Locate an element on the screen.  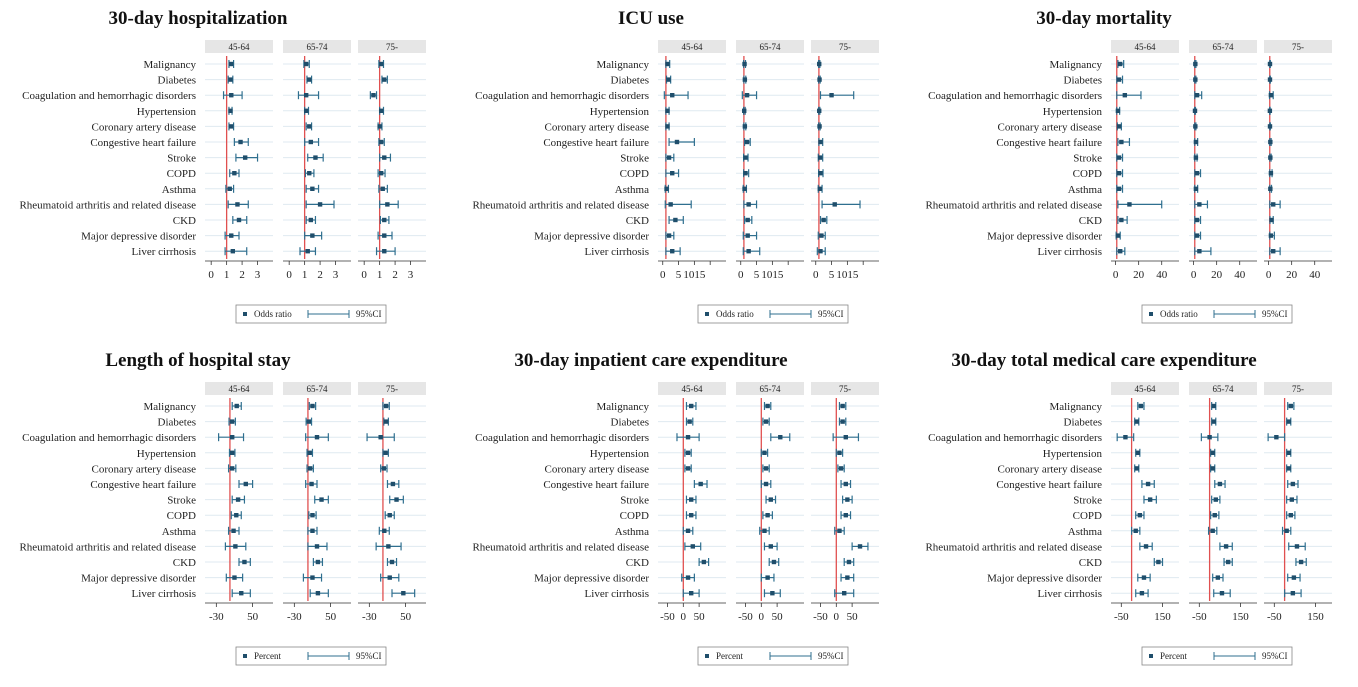
panel-header: 75- is located at coordinates (845, 389).